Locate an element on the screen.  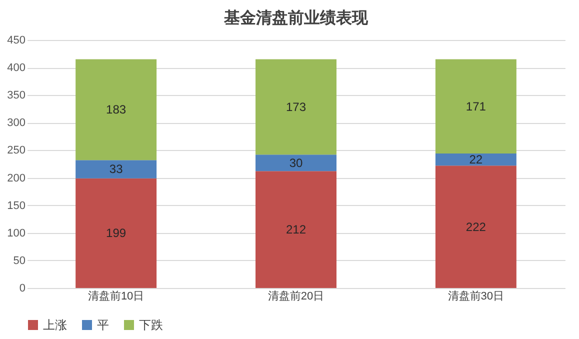
legend-label: 平 is located at coordinates (103, 325).